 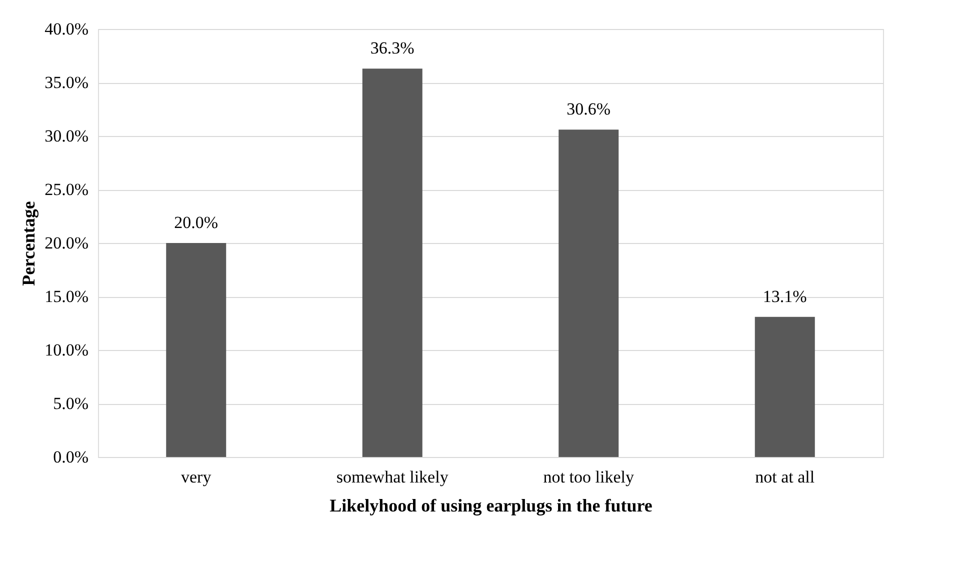 What do you see at coordinates (785, 477) in the screenshot?
I see `x-tick-label: not at all` at bounding box center [785, 477].